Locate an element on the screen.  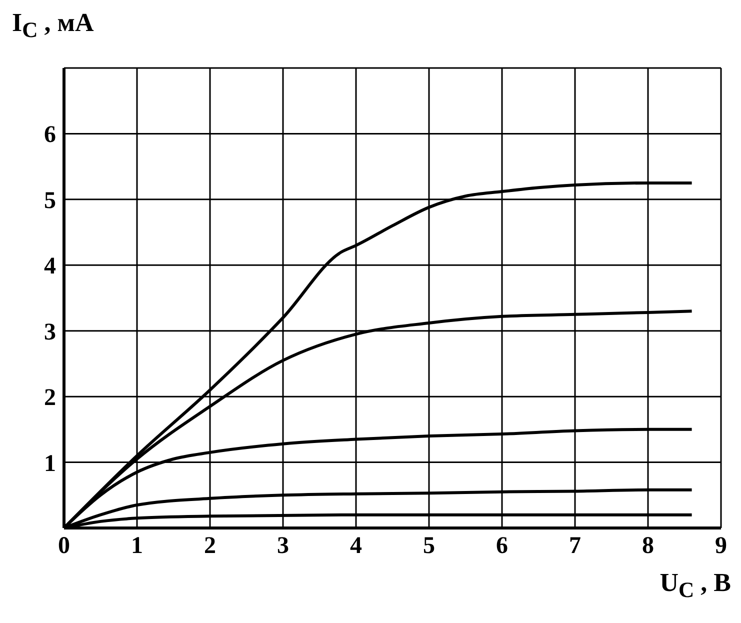
x-tick-label: 2 is located at coordinates (210, 546).